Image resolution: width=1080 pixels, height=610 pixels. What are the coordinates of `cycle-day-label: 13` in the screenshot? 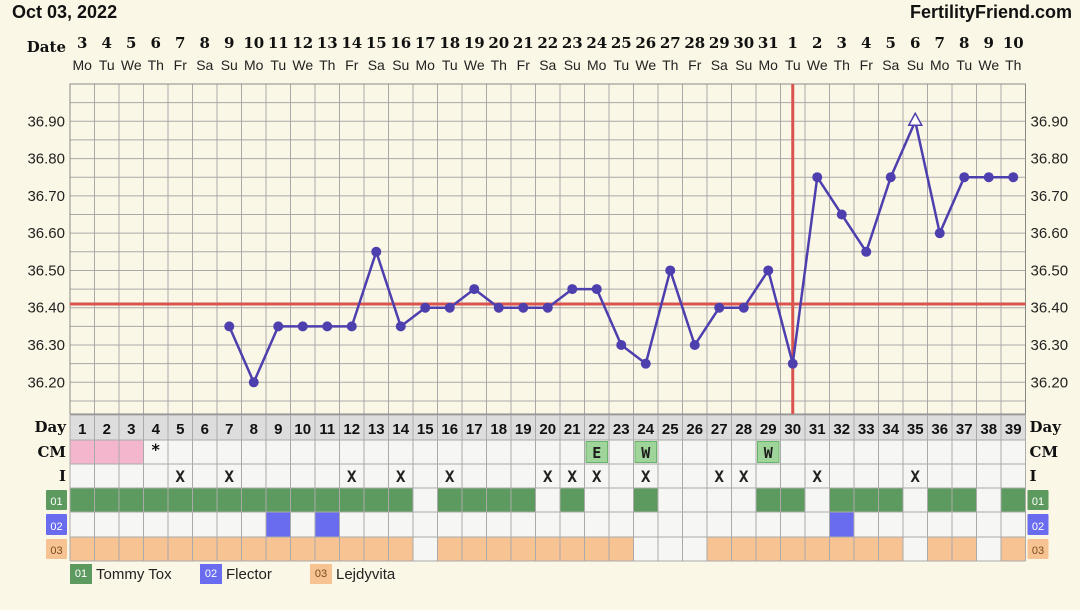 It's located at (376, 429).